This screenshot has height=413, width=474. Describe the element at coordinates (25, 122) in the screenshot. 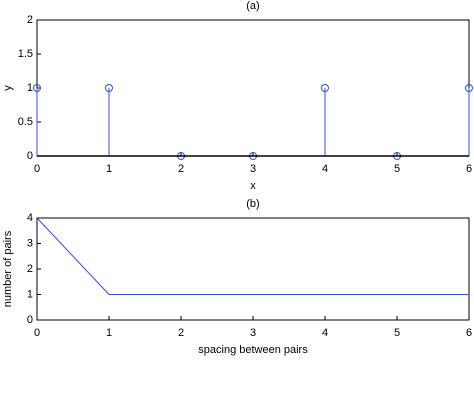

I see `y-tick-label: 0.5` at that location.